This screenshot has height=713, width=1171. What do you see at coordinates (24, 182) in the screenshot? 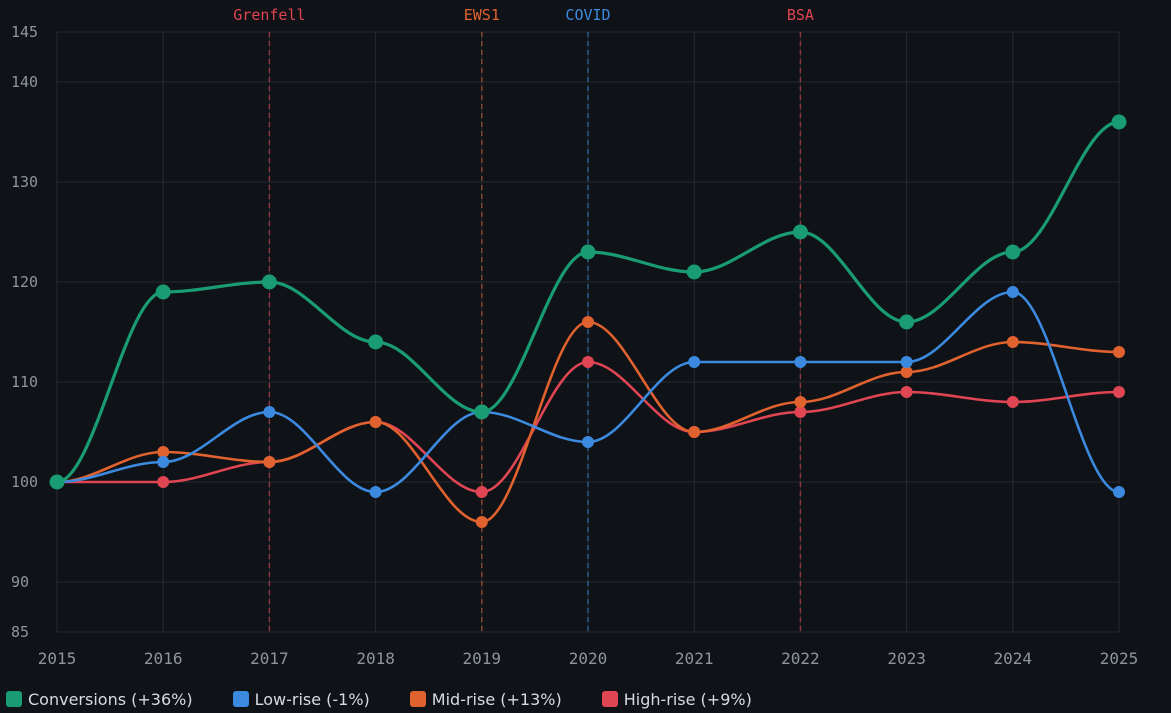
I see `y-tick-label: 130` at bounding box center [24, 182].